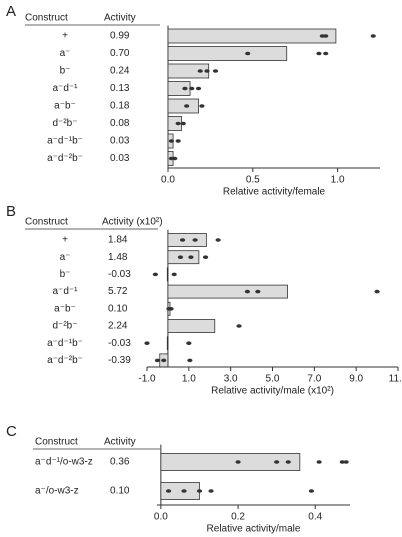 This screenshot has height=537, width=402. Describe the element at coordinates (64, 462) in the screenshot. I see `category-label: a⁻d⁻¹/o-w3-z` at that location.